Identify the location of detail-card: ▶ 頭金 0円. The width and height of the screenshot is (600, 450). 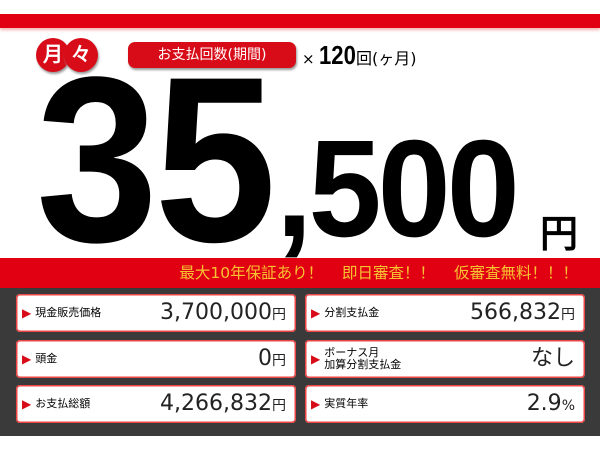
(156, 359).